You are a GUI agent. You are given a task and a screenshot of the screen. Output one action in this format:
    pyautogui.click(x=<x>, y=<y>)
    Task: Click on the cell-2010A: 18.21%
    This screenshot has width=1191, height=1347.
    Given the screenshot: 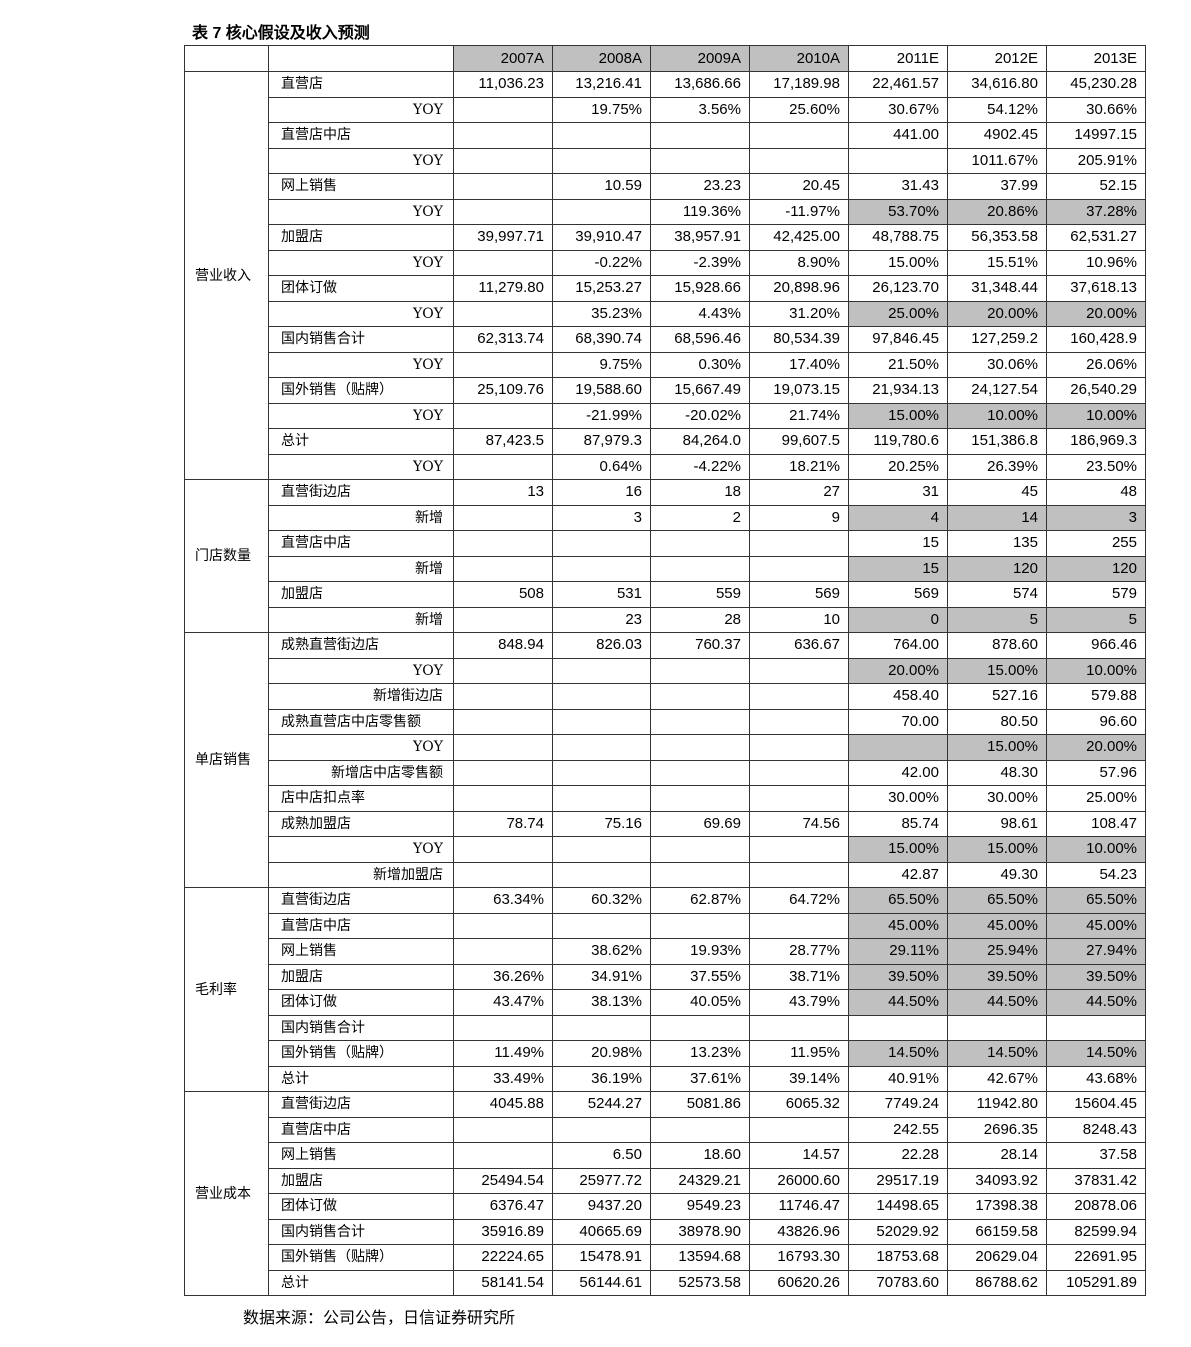 What is the action you would take?
    pyautogui.click(x=799, y=466)
    